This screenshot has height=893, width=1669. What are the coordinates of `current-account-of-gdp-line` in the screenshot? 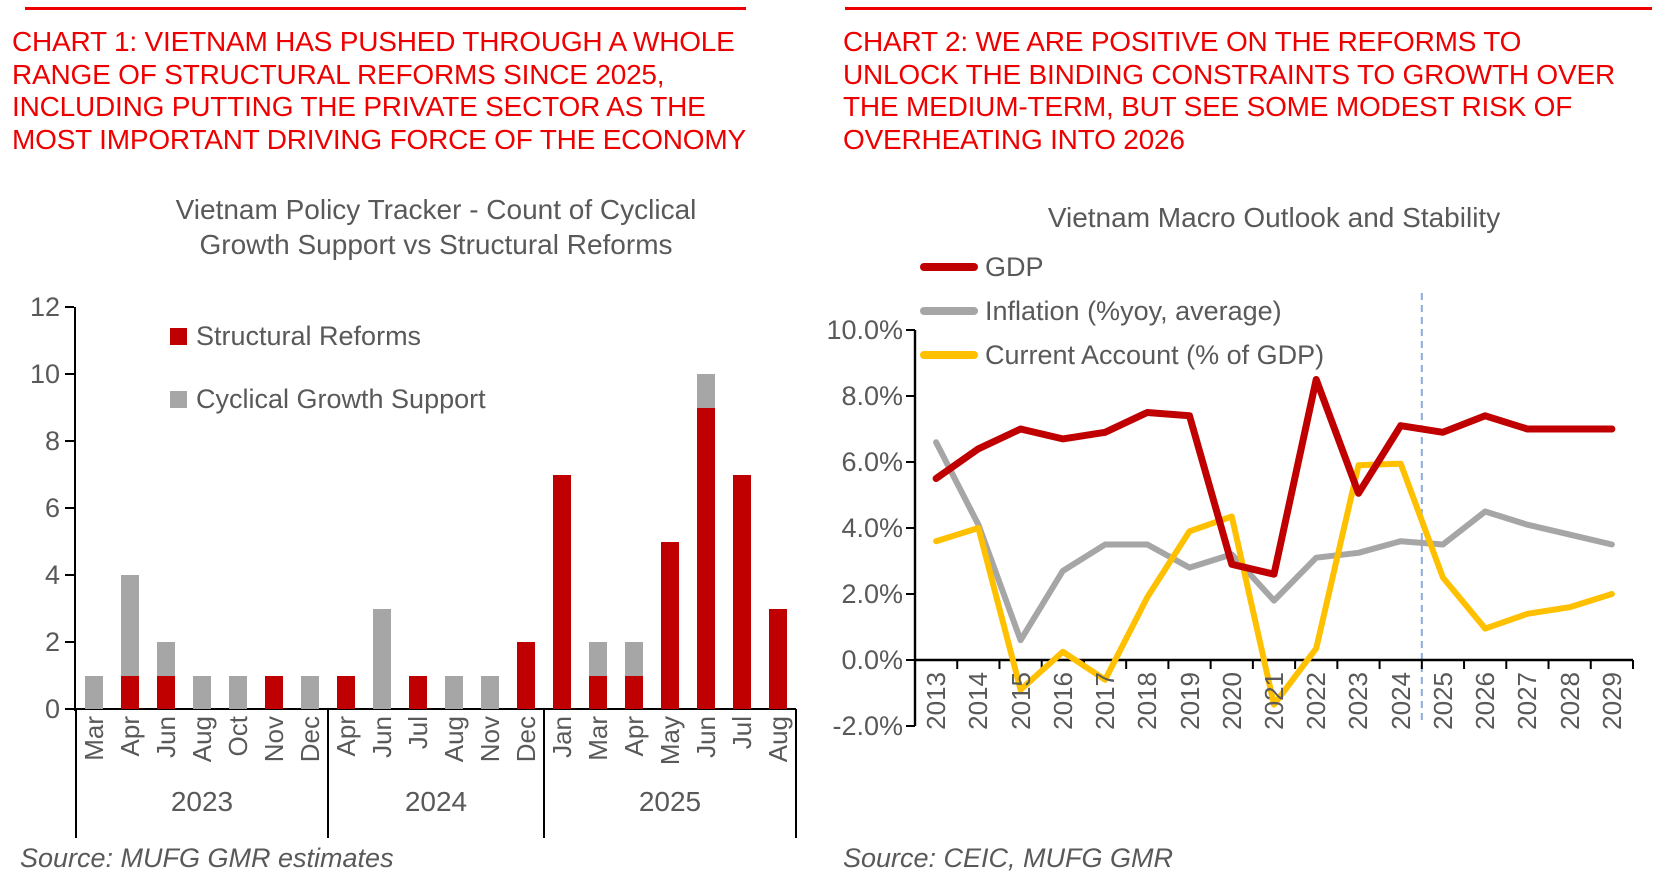 It's located at (1274, 584).